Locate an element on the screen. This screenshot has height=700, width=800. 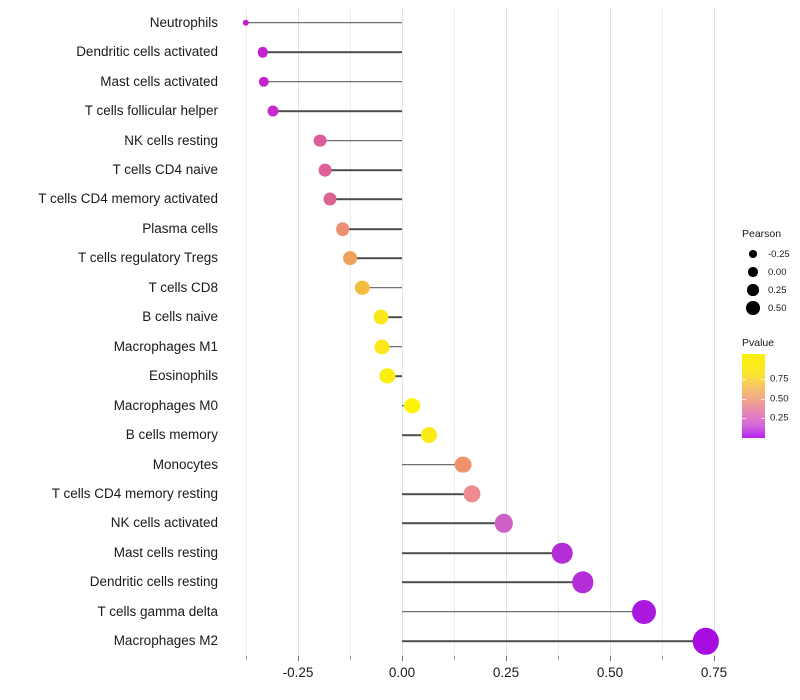
colorbar-wrap: 0.75 0.50 0.25 is located at coordinates (771, 396).